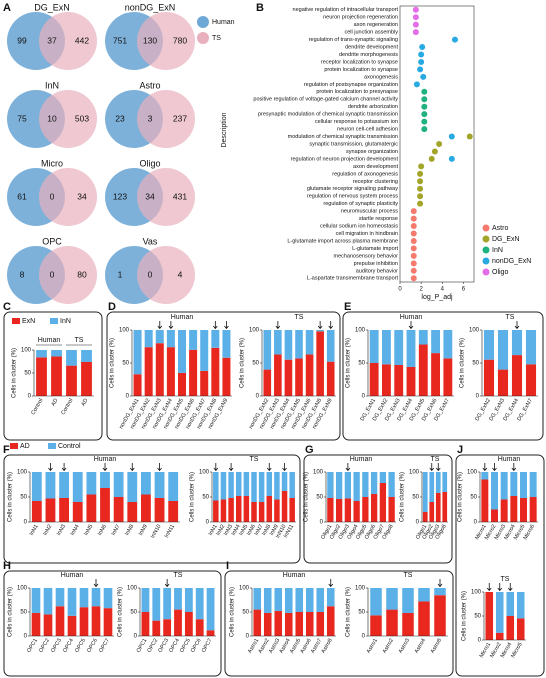 The width and height of the screenshot is (546, 678). Describe the element at coordinates (120, 196) in the screenshot. I see `venn-count: 123` at that location.